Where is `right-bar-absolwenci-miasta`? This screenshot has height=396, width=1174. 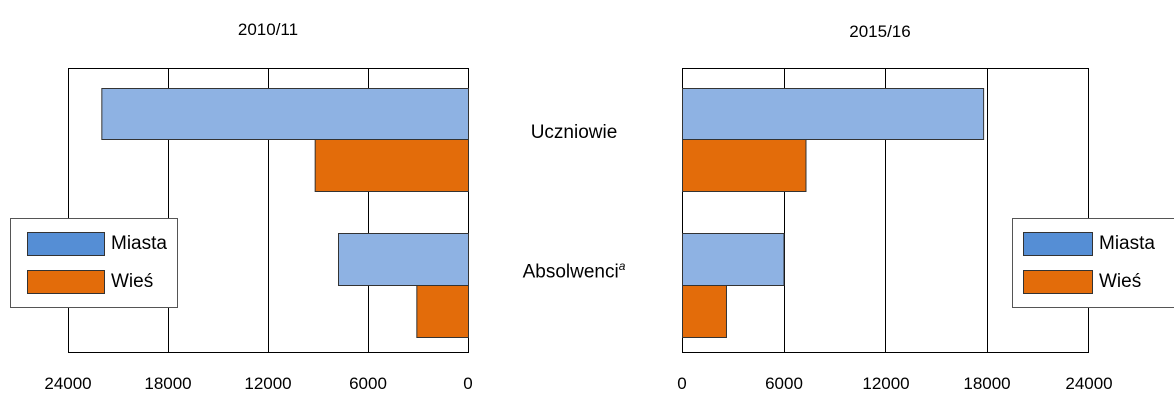
right-bar-absolwenci-miasta is located at coordinates (733, 259).